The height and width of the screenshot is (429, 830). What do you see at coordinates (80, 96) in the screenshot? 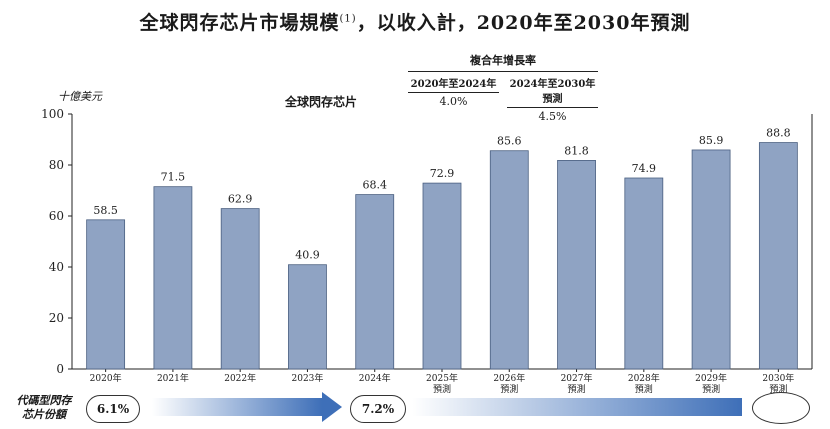
I see `y-axis-unit-label: 十億美元` at bounding box center [80, 96].